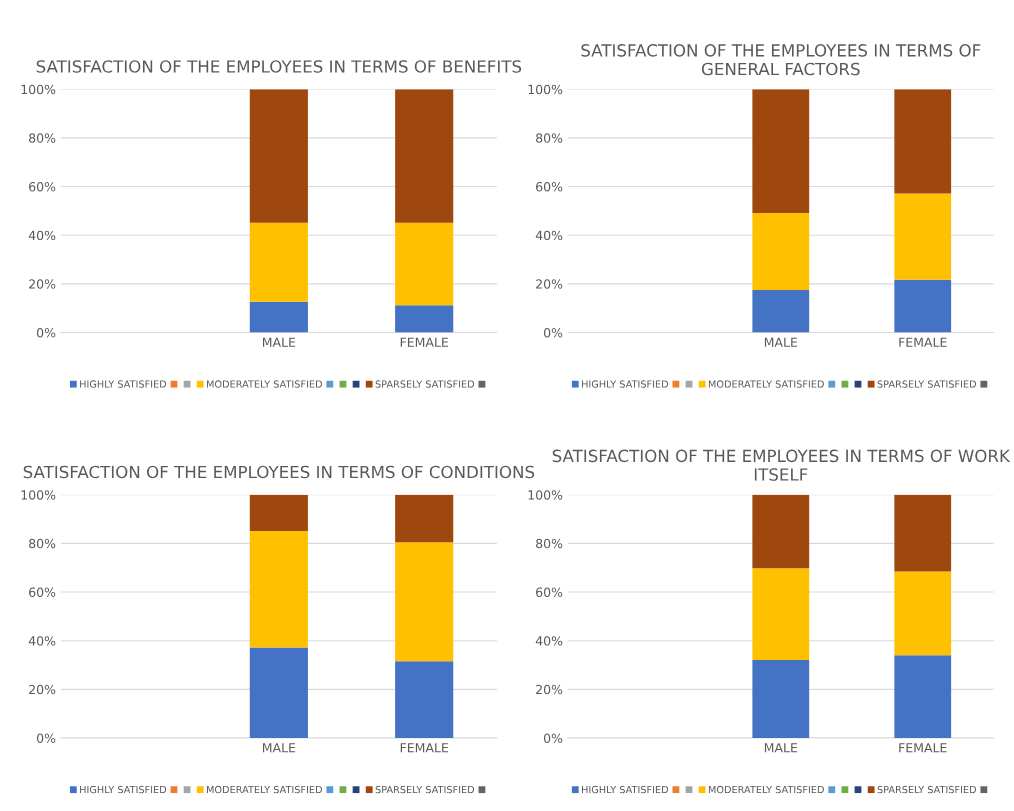  Describe the element at coordinates (781, 60) in the screenshot. I see `chart-title: SATISFACTION OF THE EMPLOYEES IN TERMS OF GENERAL FACTORS` at that location.